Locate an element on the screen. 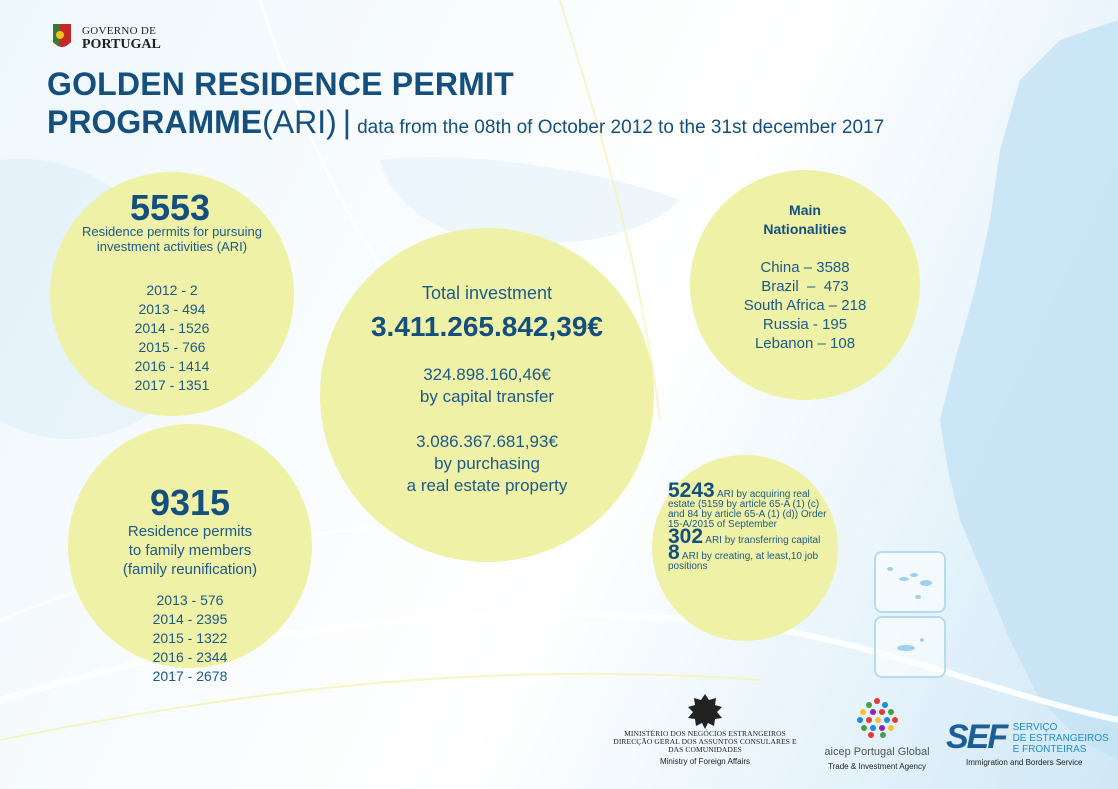  family-permits-circle is located at coordinates (190, 546).